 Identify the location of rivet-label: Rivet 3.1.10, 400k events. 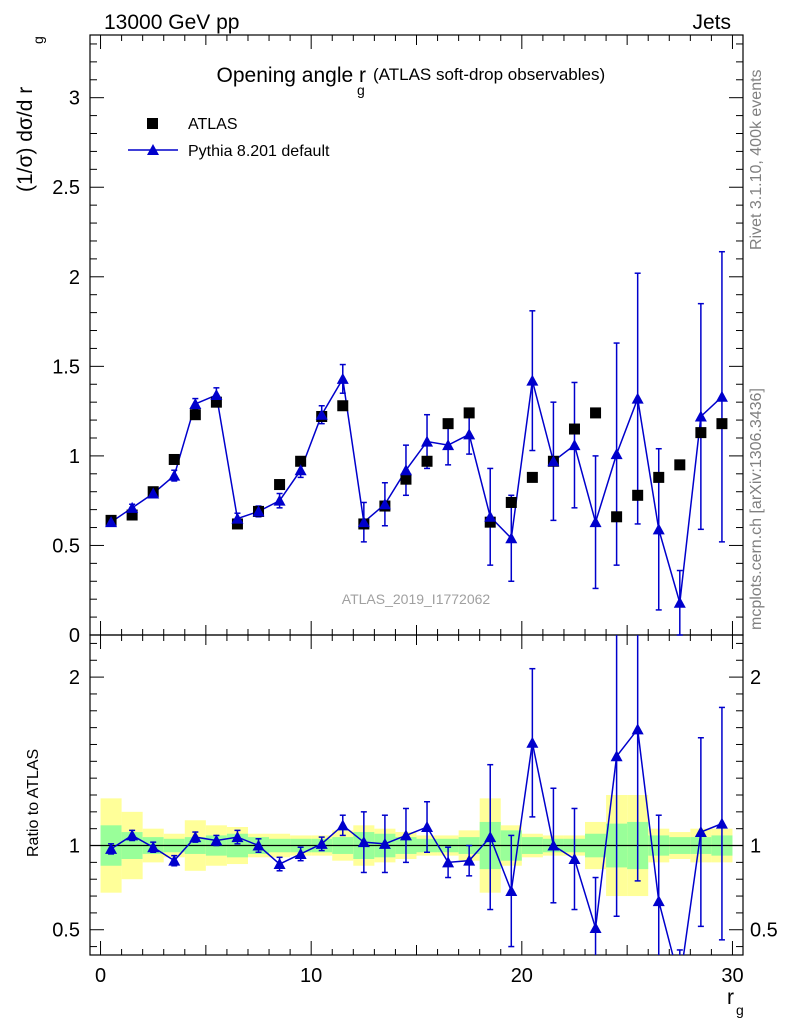
(756, 159).